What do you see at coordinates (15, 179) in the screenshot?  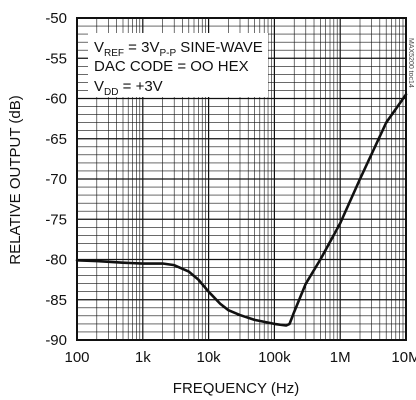 I see `y-axis-title: RELATIVE OUTPUT (dB)` at bounding box center [15, 179].